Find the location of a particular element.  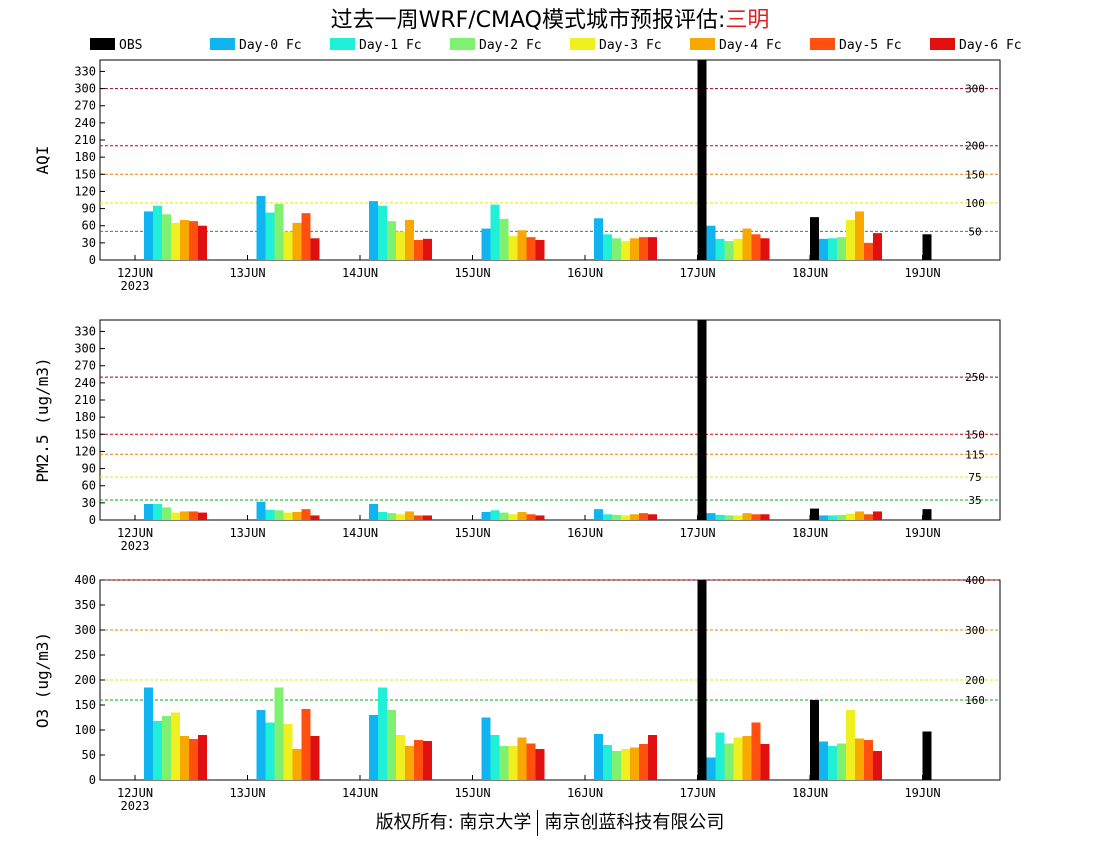

reference-label: 150 is located at coordinates (975, 174).